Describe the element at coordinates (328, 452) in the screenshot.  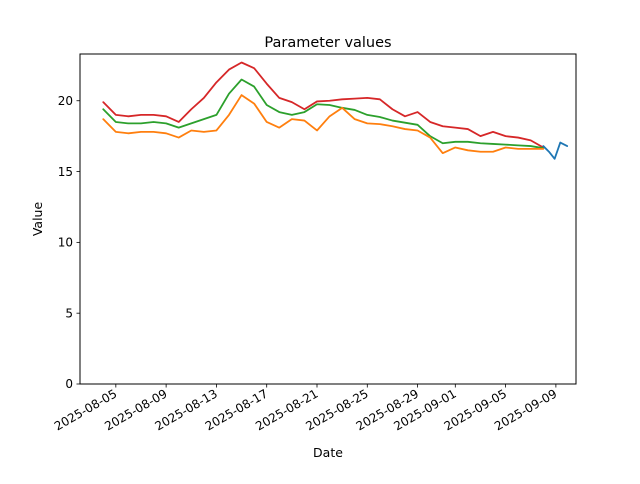
I see `x-axis-label: Date` at that location.